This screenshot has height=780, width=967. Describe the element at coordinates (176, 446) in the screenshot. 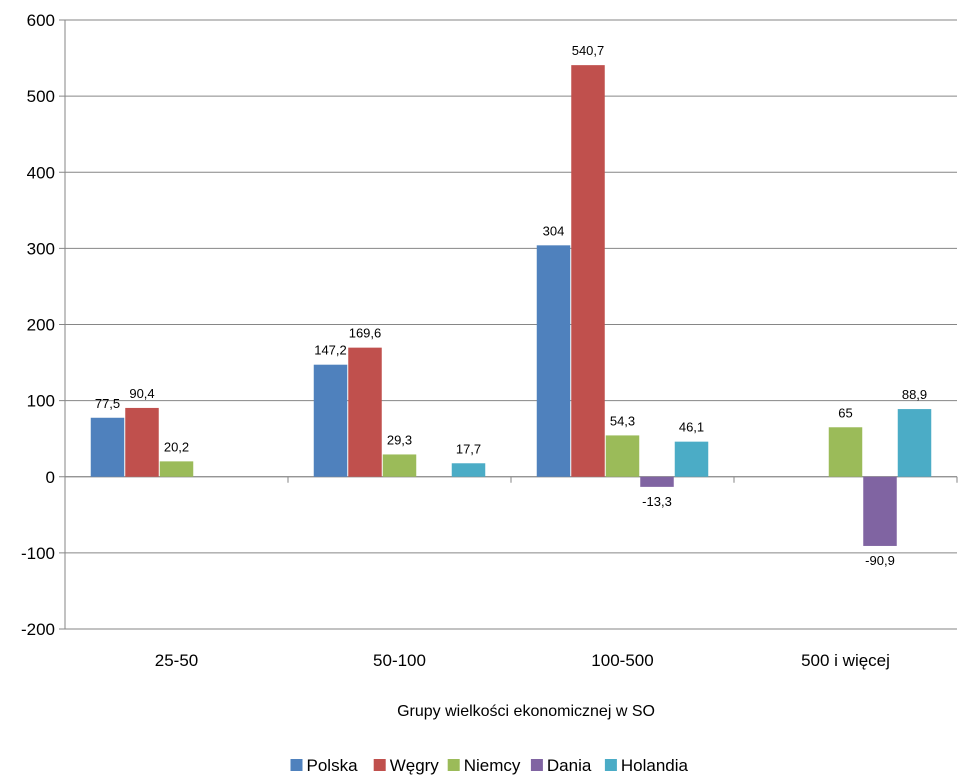

I see `data-label: 20,2` at that location.